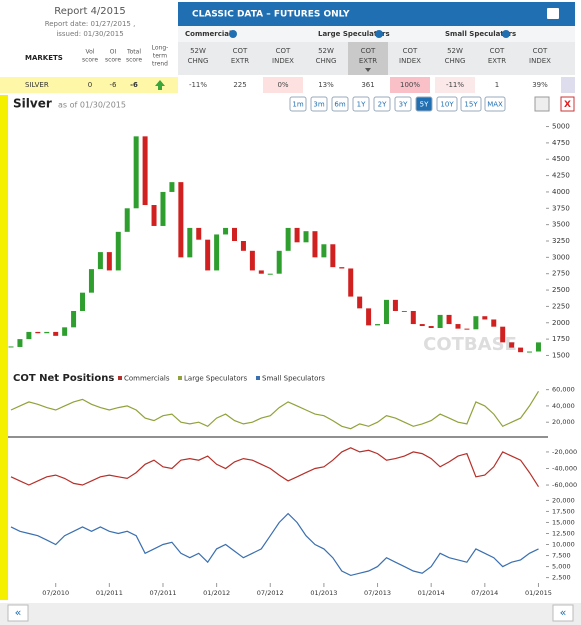  I want to click on x-tick-label: 01/2011, so click(109, 593).